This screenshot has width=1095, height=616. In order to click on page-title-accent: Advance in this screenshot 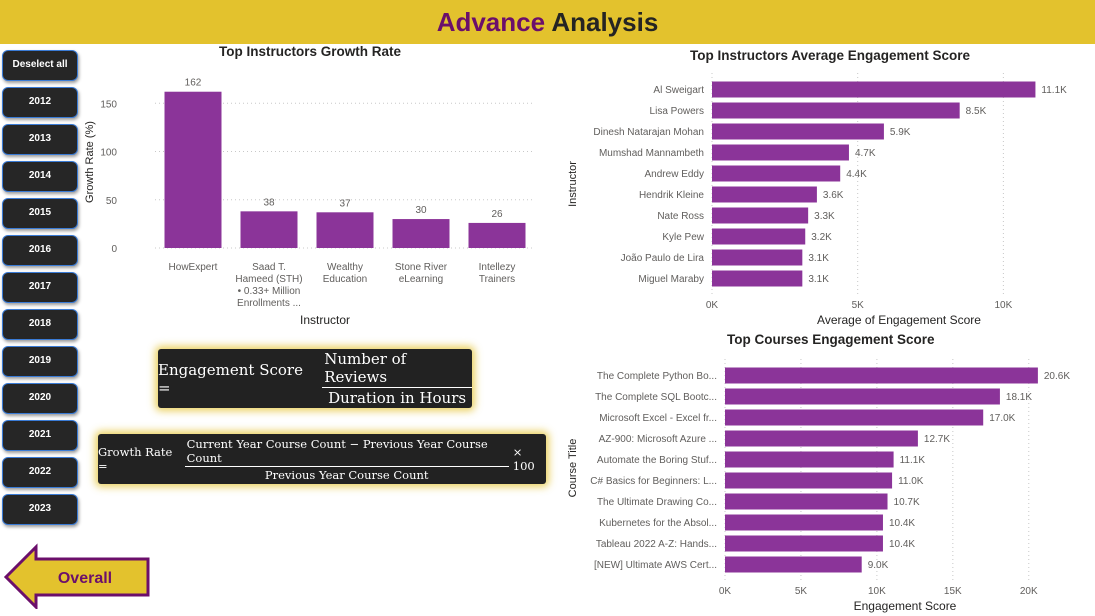, I will do `click(491, 22)`.